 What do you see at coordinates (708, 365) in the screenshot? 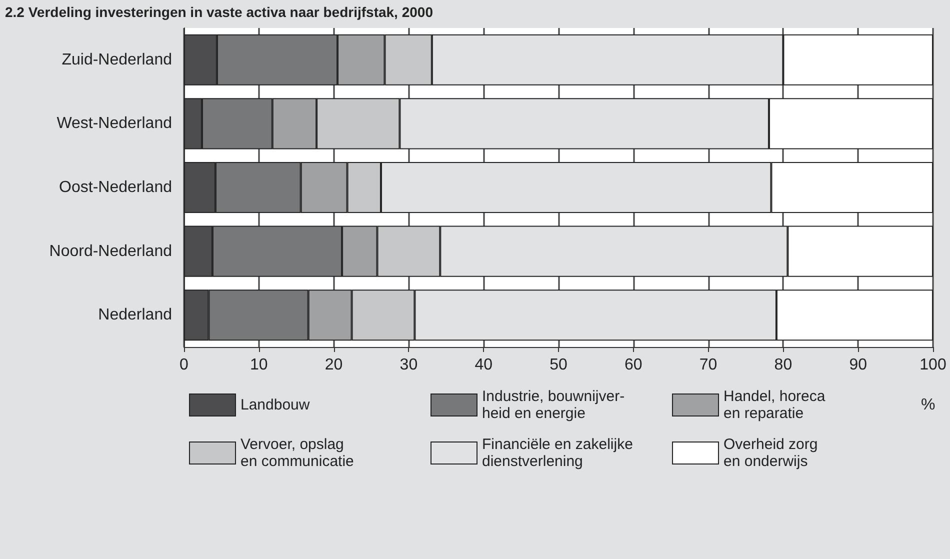
I see `x-tick-label: 70` at bounding box center [708, 365].